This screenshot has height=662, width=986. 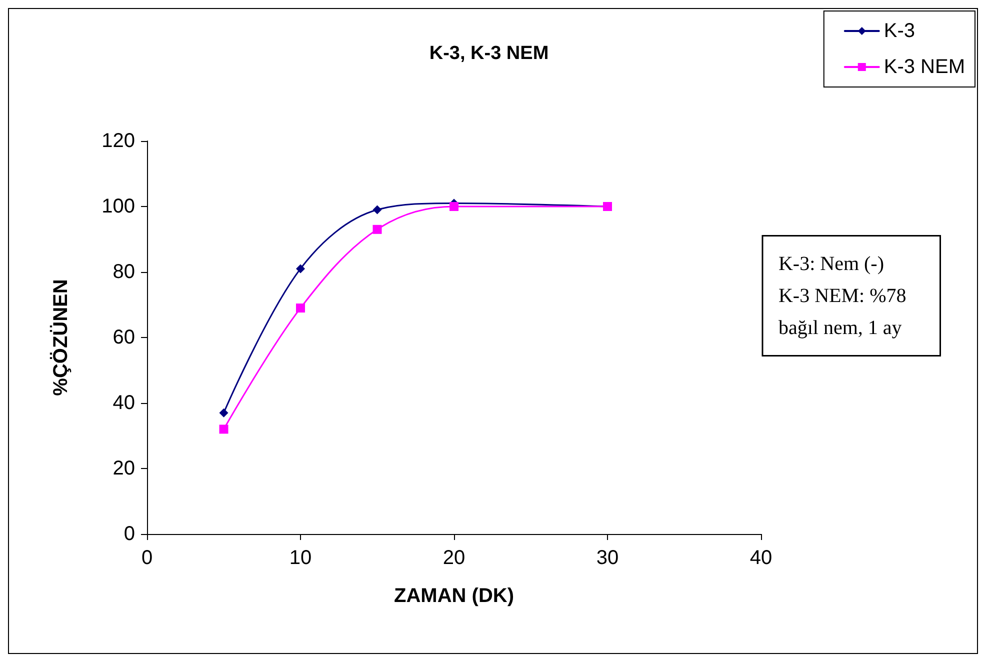 What do you see at coordinates (118, 207) in the screenshot?
I see `y-tick-label: 100` at bounding box center [118, 207].